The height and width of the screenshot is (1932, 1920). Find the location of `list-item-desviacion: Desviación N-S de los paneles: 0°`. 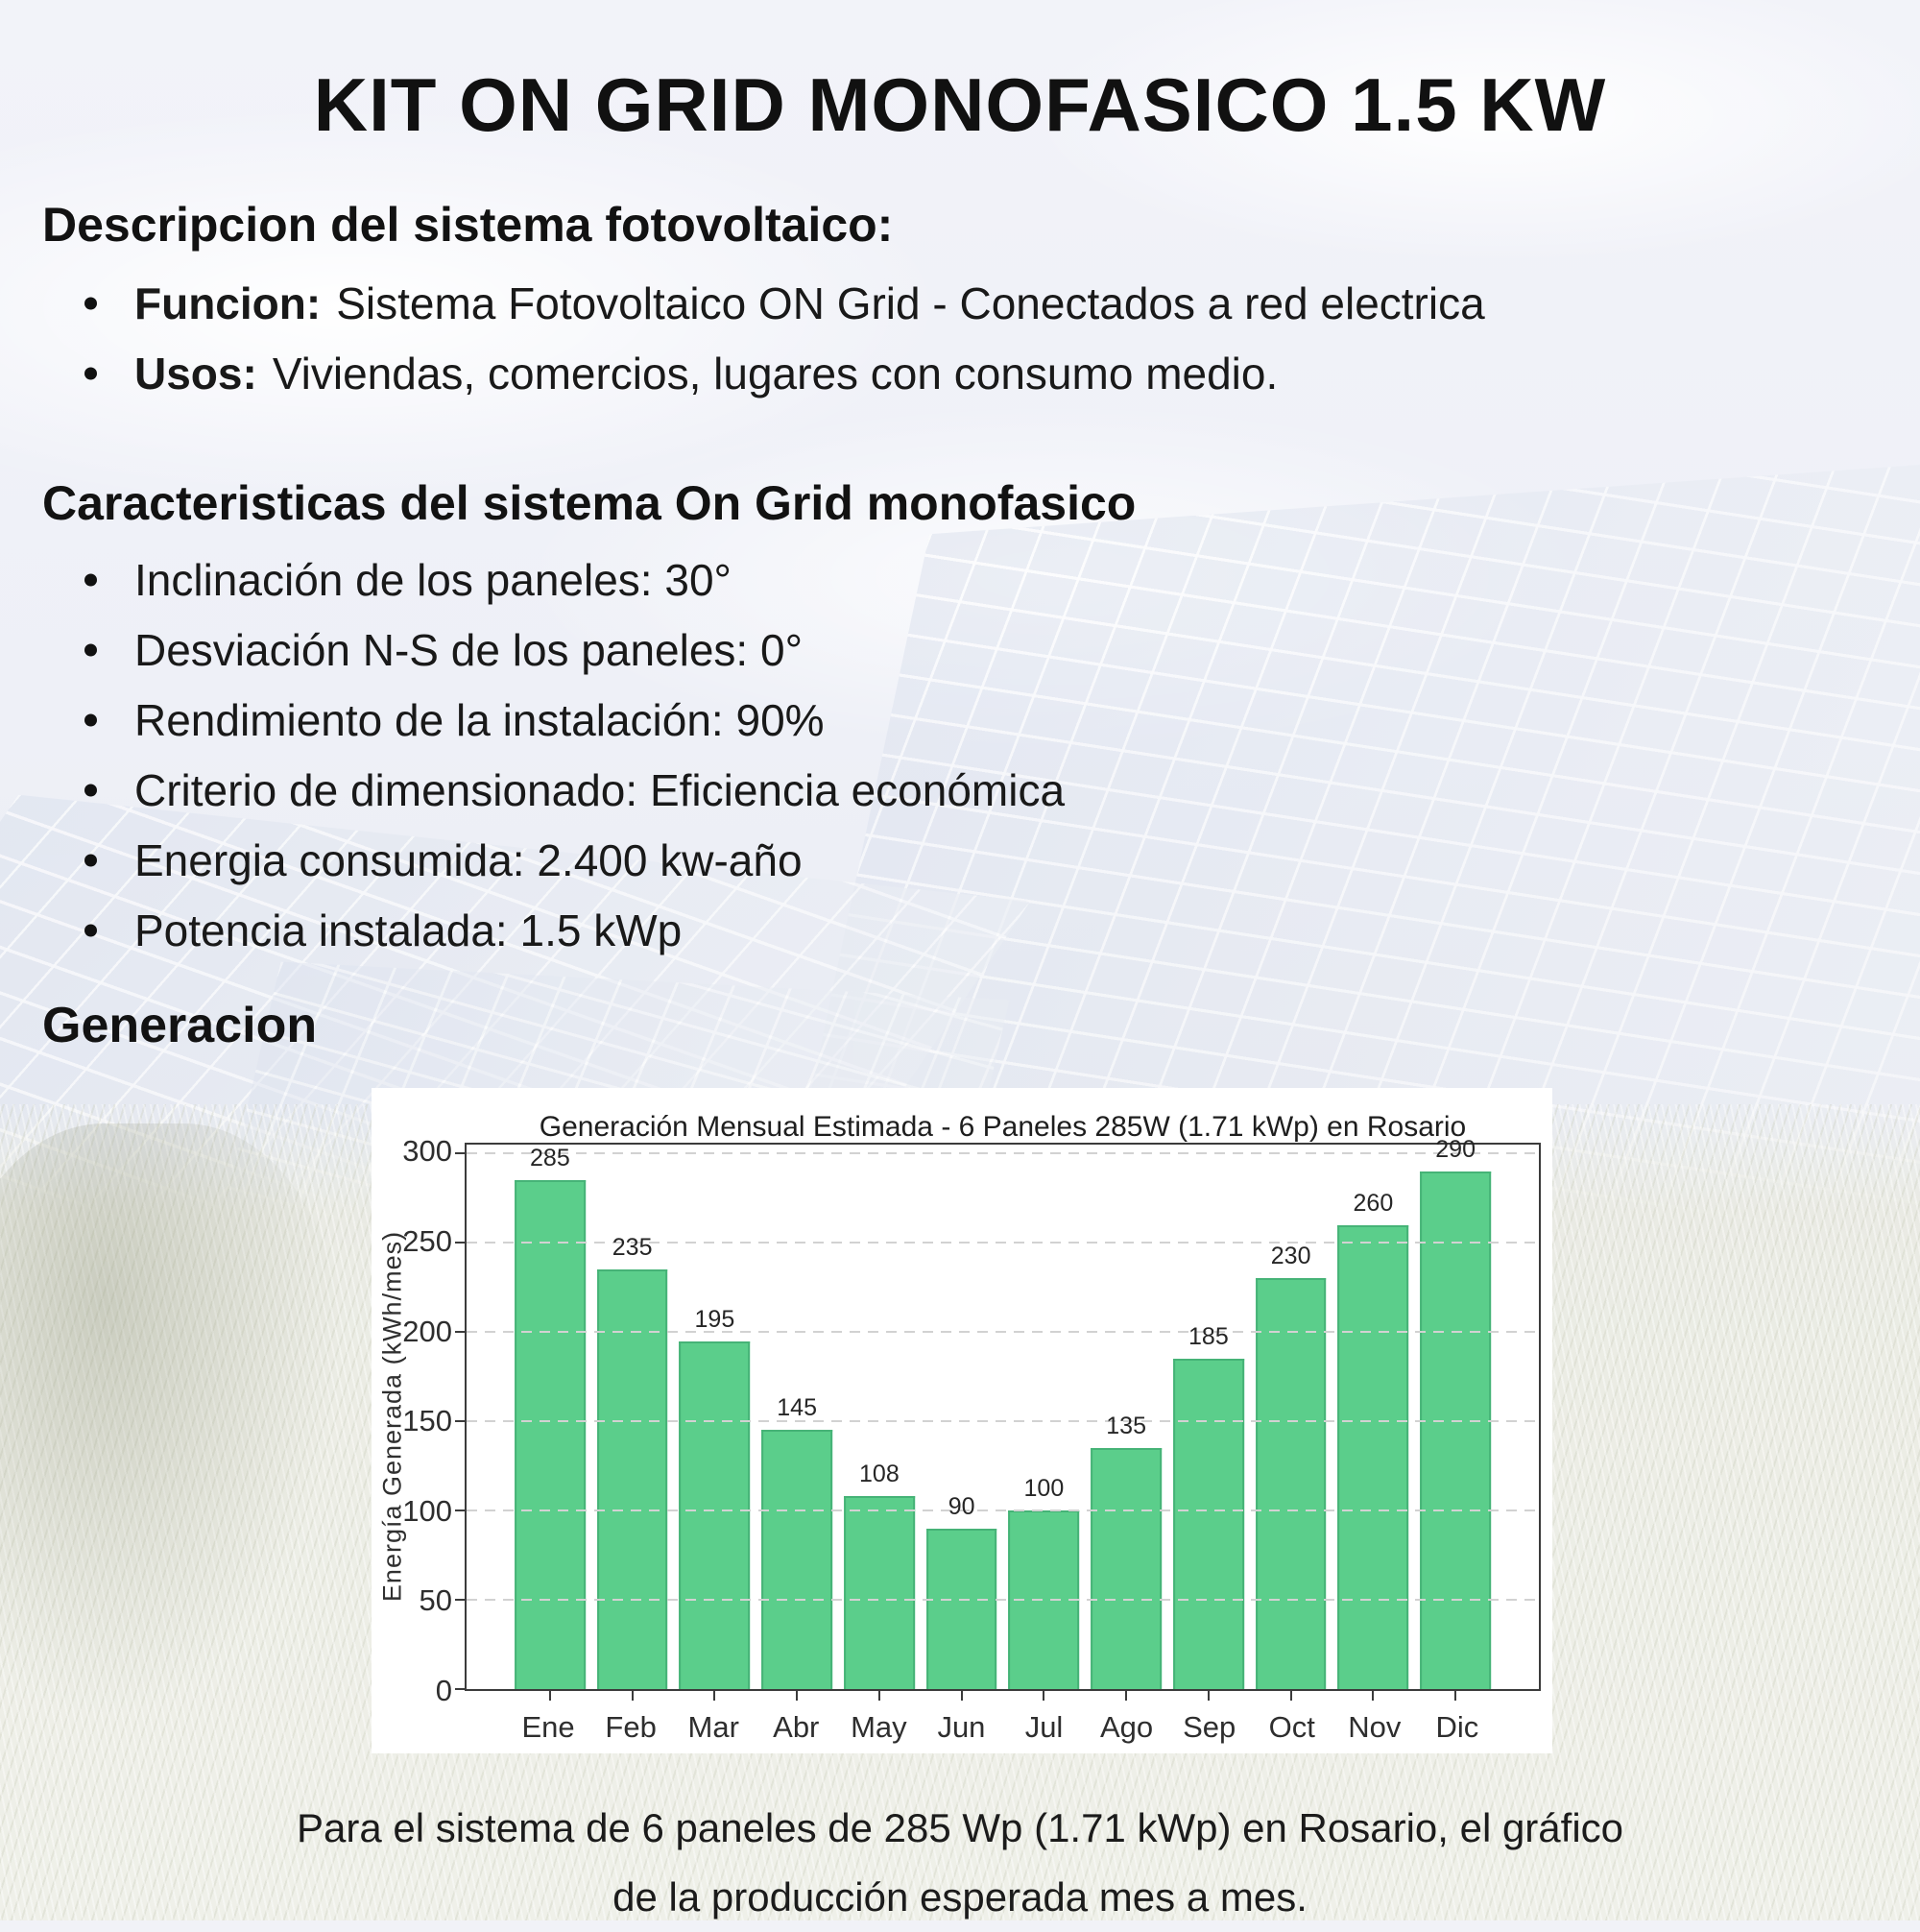

list-item-desviacion: Desviación N-S de los paneles: 0° is located at coordinates (941, 650).